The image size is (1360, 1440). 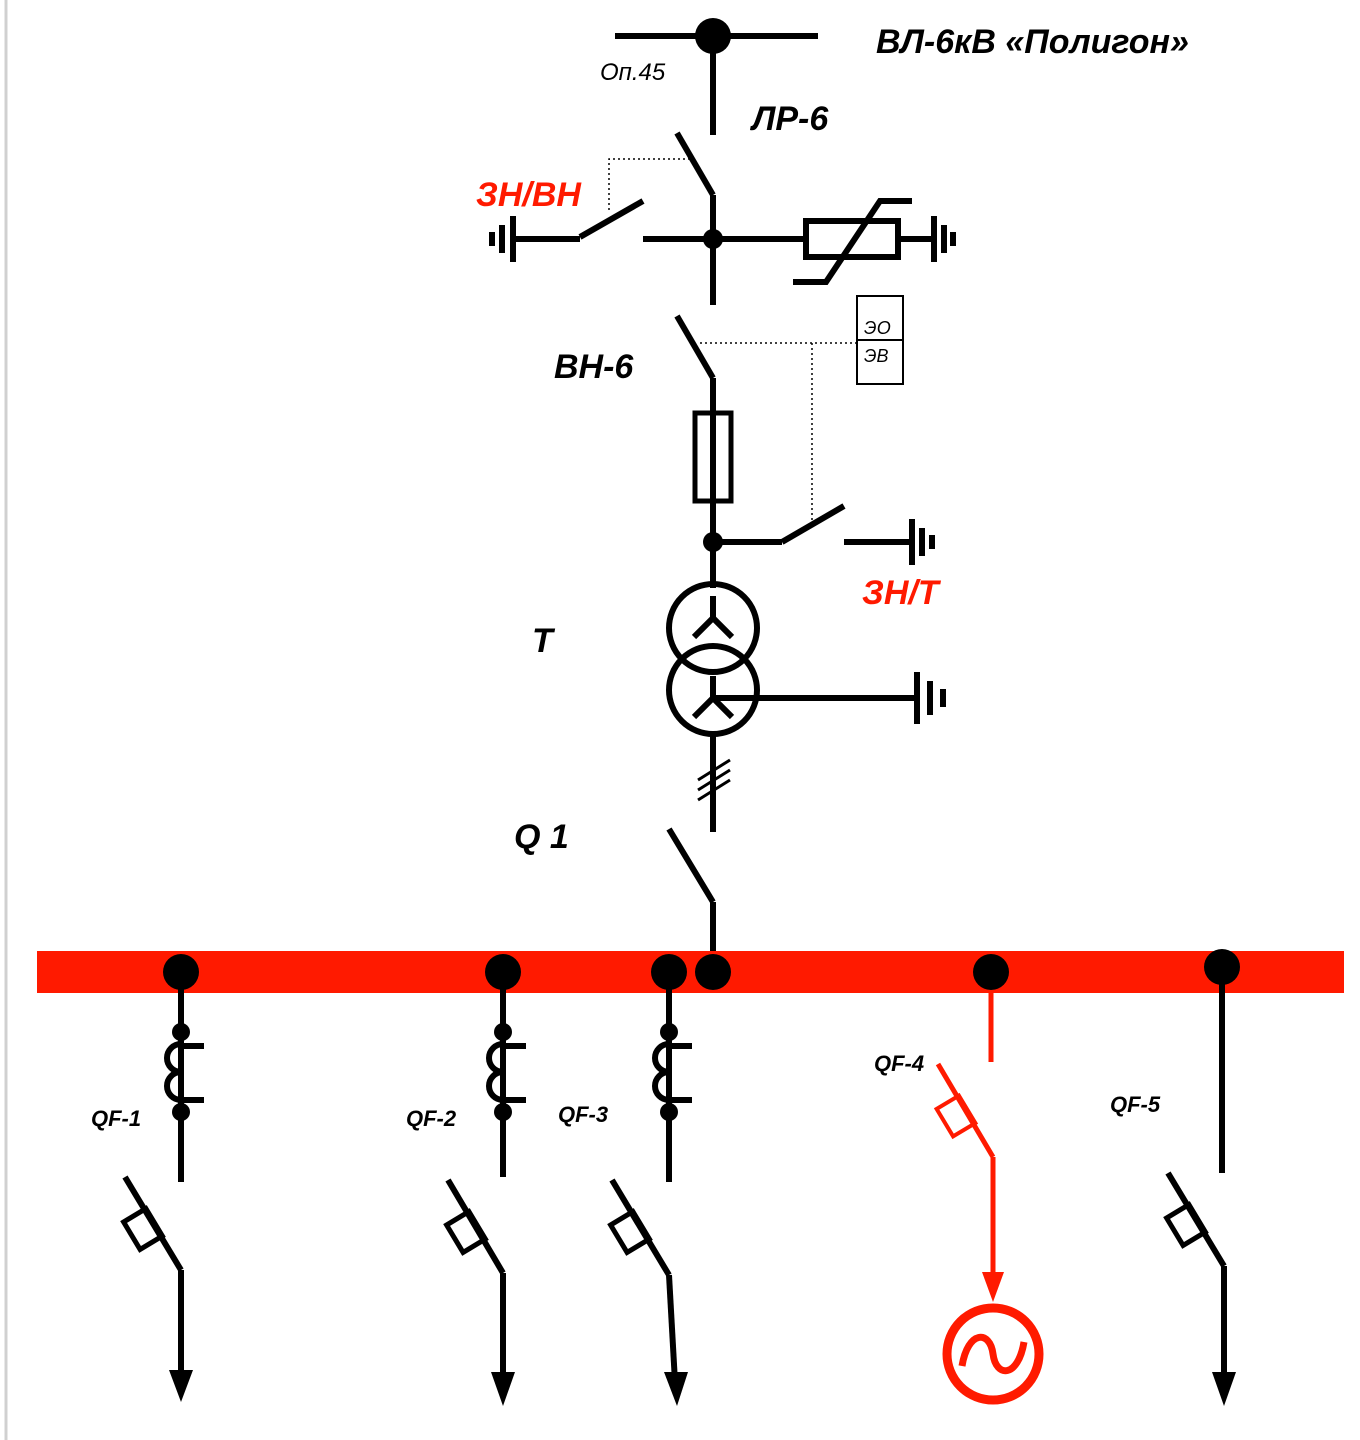 I want to click on feeder-qf3, so click(x=649, y=1180).